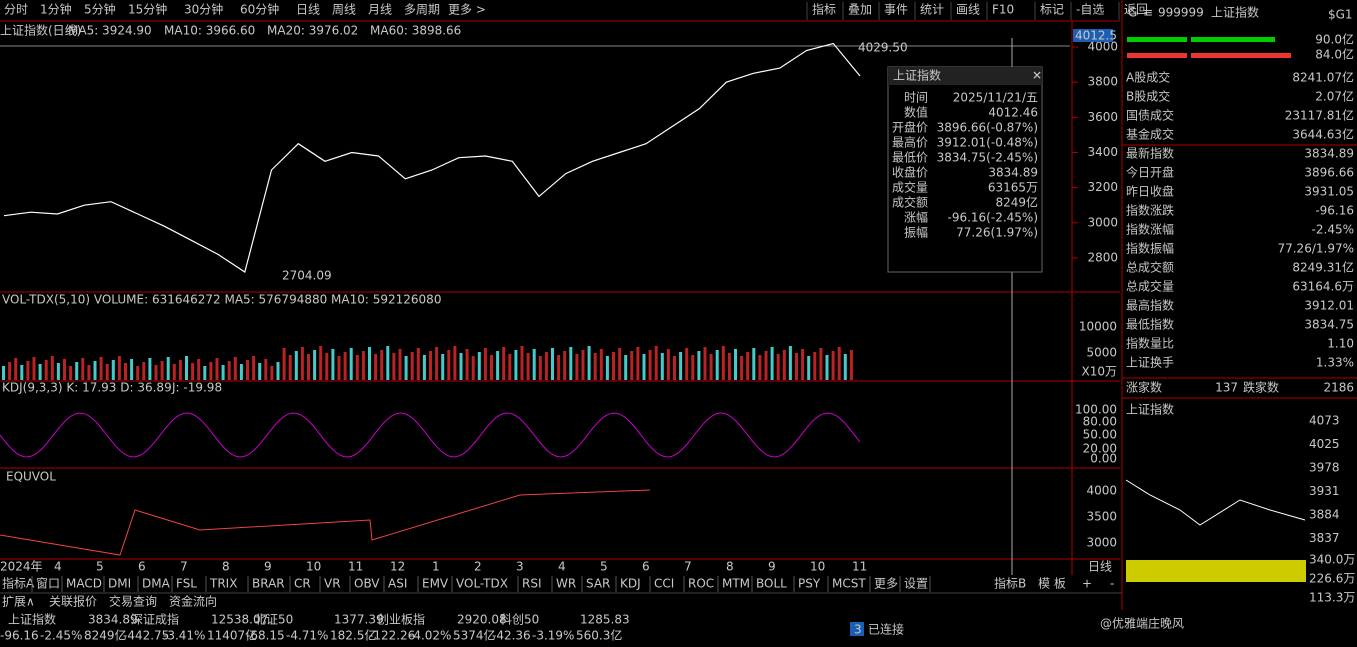 The height and width of the screenshot is (647, 1357). Describe the element at coordinates (193, 601) in the screenshot. I see `bottom-tab: 资金流向` at that location.